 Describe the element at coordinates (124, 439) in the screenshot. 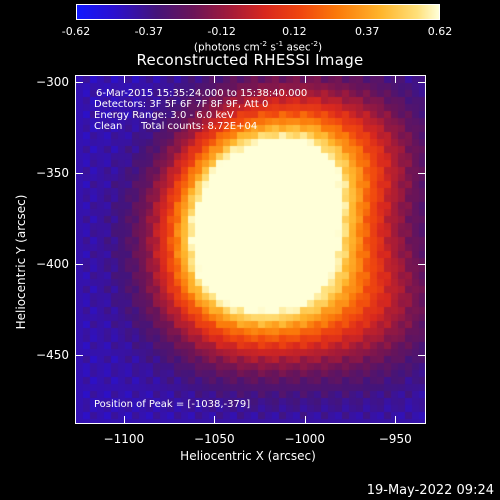

I see `x-tick-label: −1100` at that location.